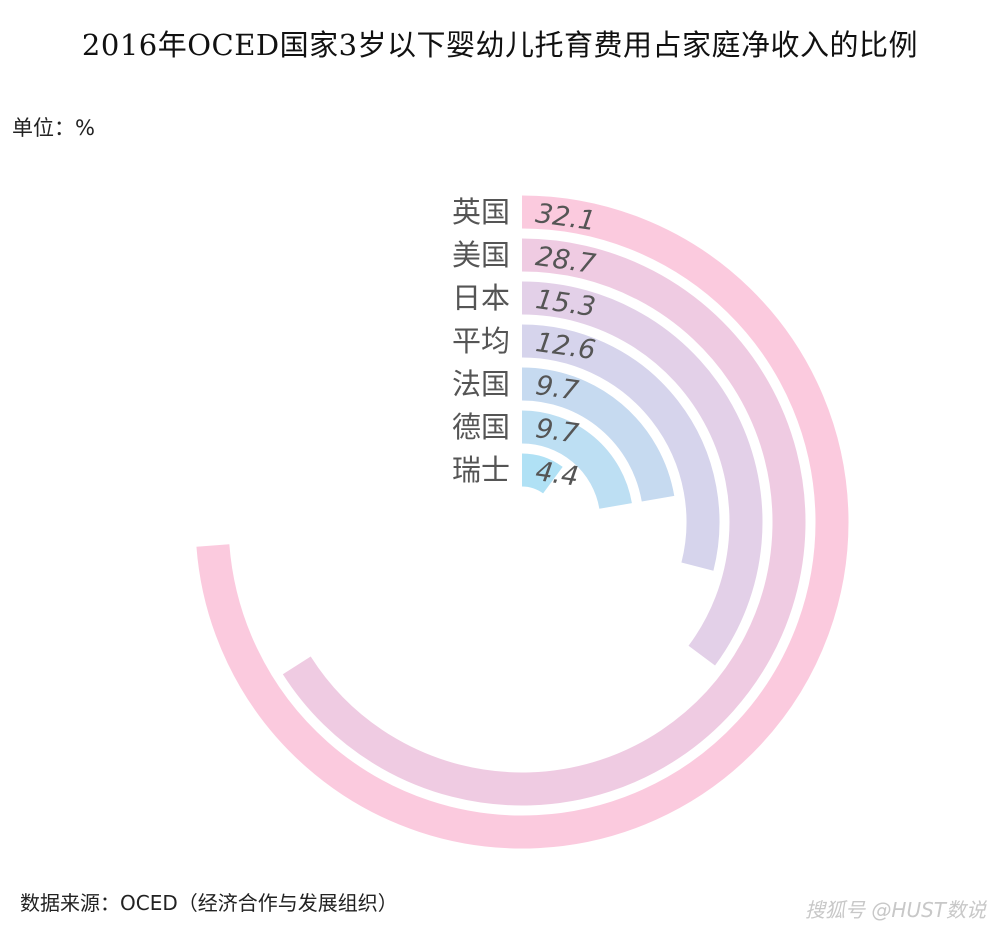  Describe the element at coordinates (481, 427) in the screenshot. I see `category-label-德国: 德国` at that location.